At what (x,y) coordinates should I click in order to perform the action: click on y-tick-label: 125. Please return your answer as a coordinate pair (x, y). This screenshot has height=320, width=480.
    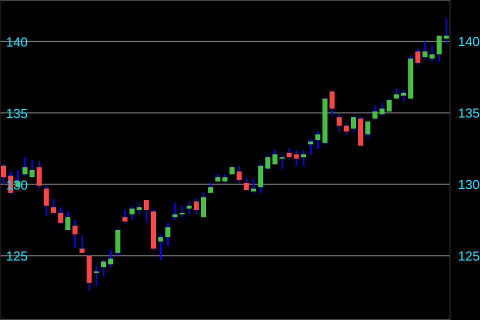
    Looking at the image, I should click on (17, 256).